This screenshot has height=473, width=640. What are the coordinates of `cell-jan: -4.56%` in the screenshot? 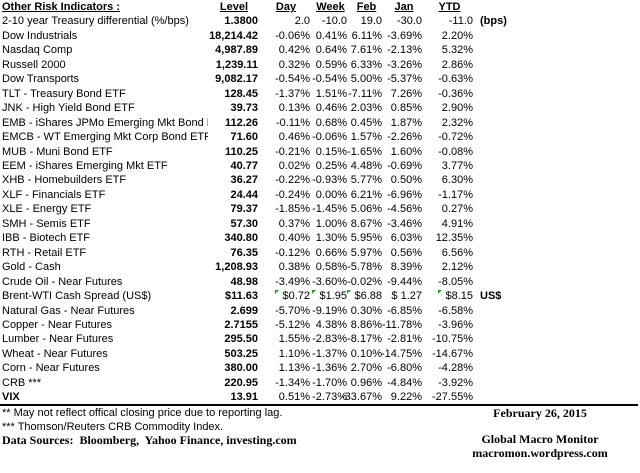 It's located at (404, 209).